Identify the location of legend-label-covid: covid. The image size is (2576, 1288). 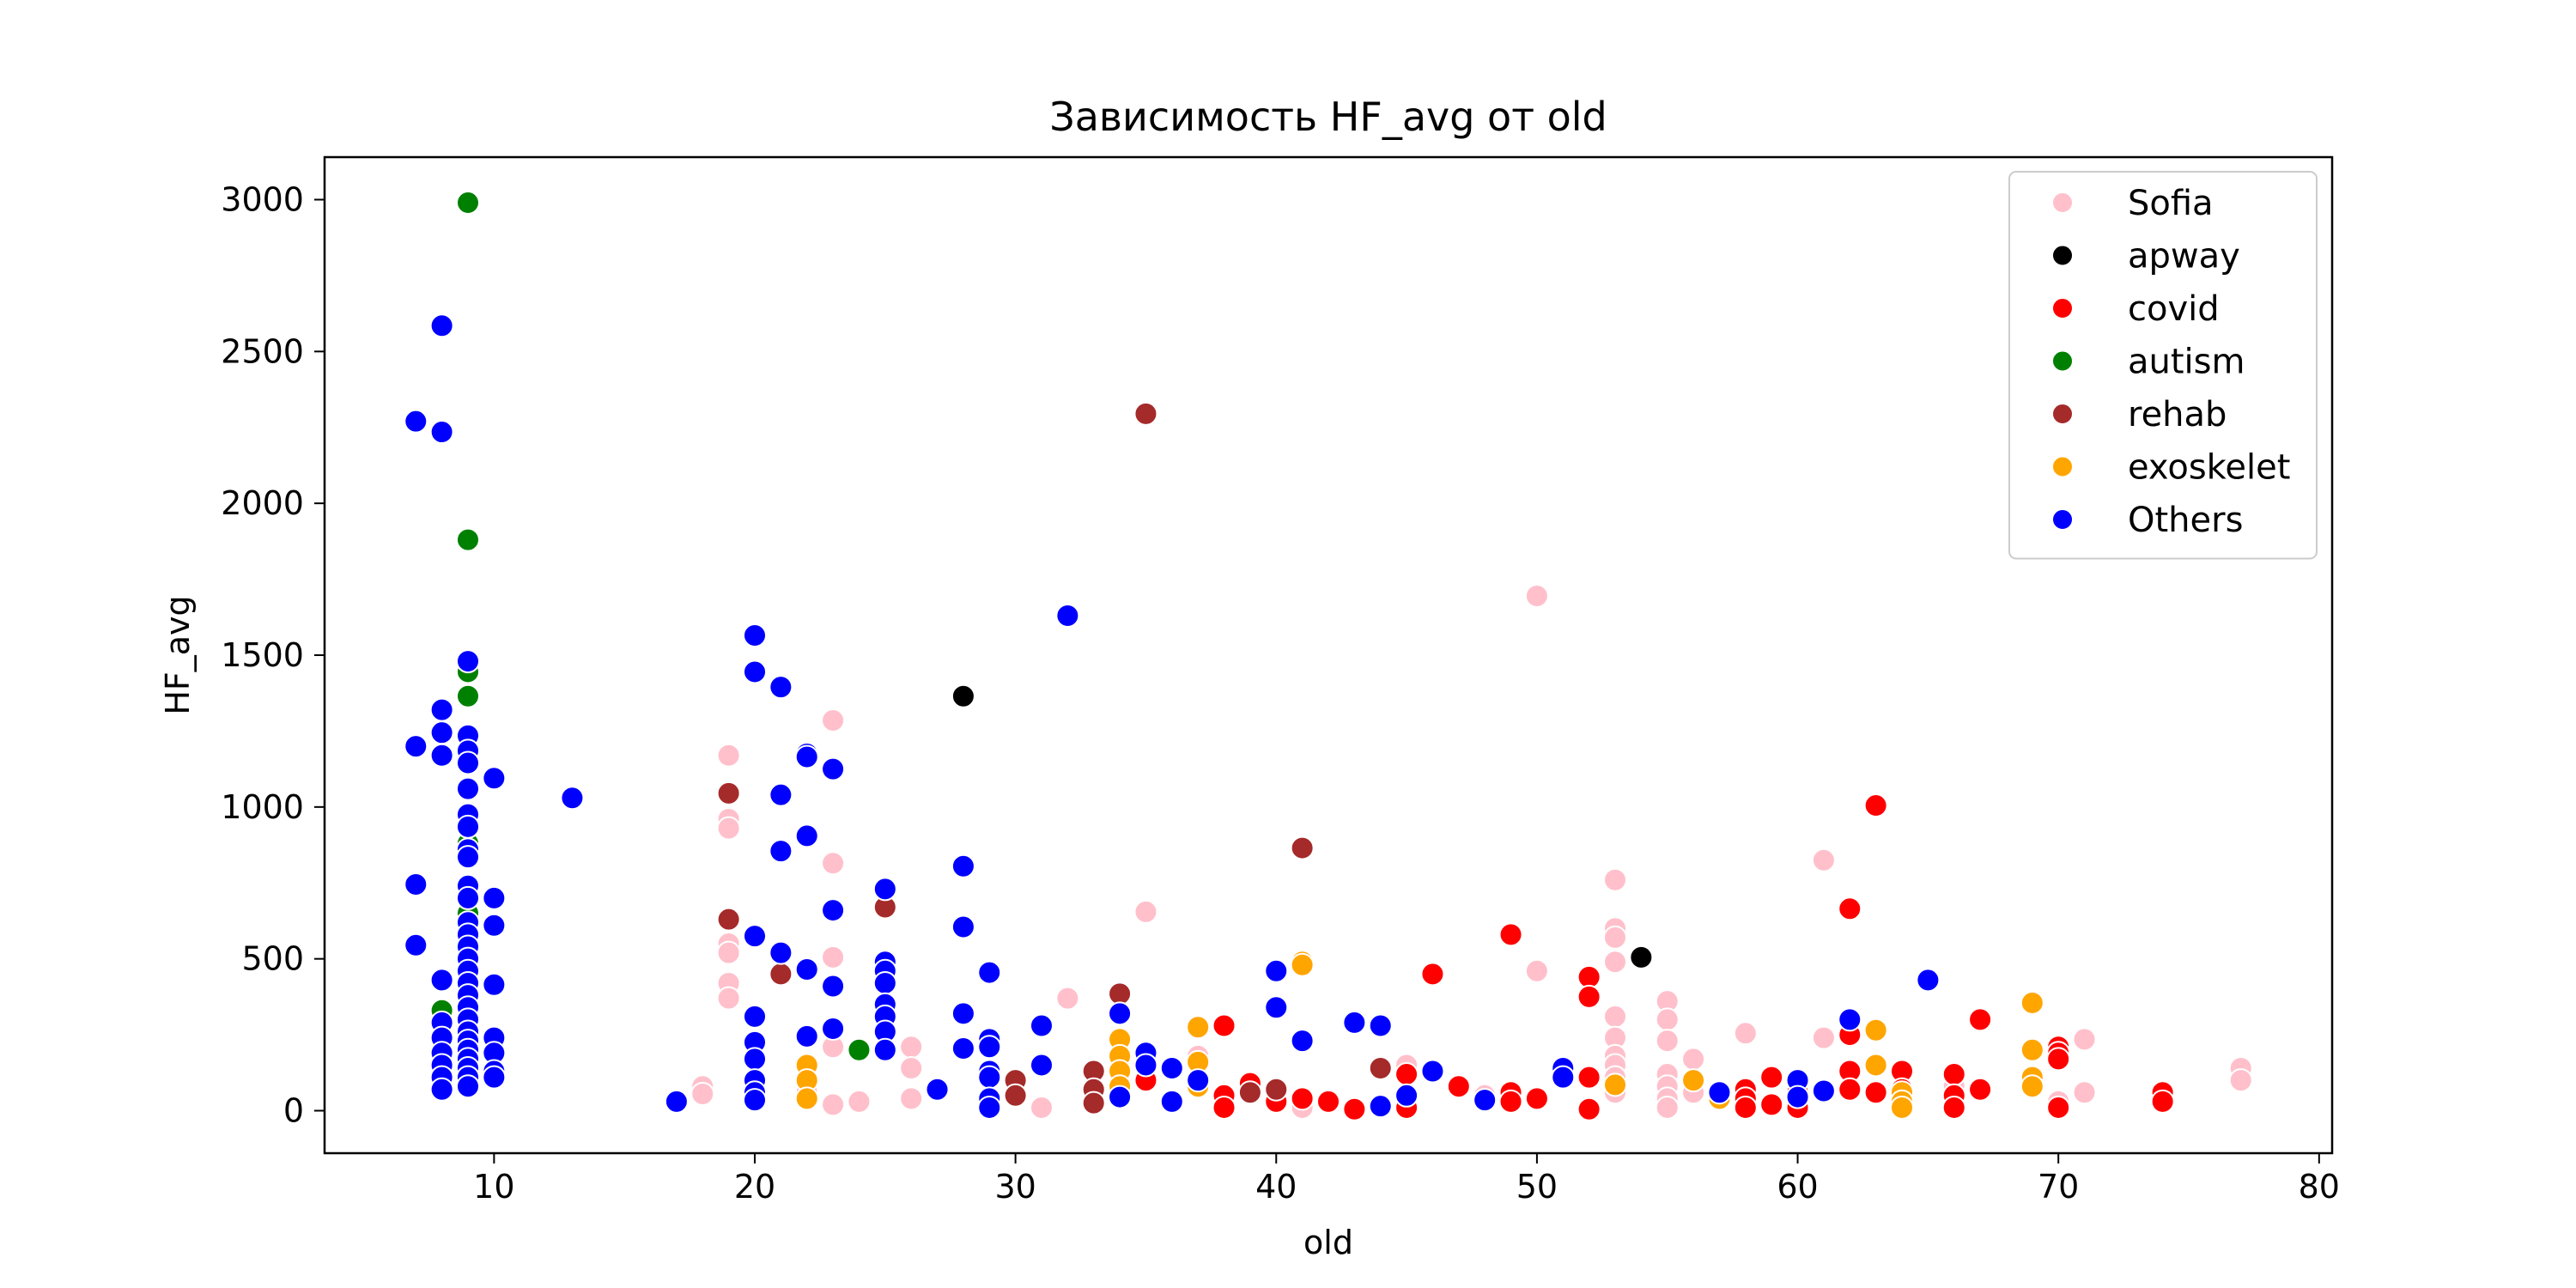
(2174, 309).